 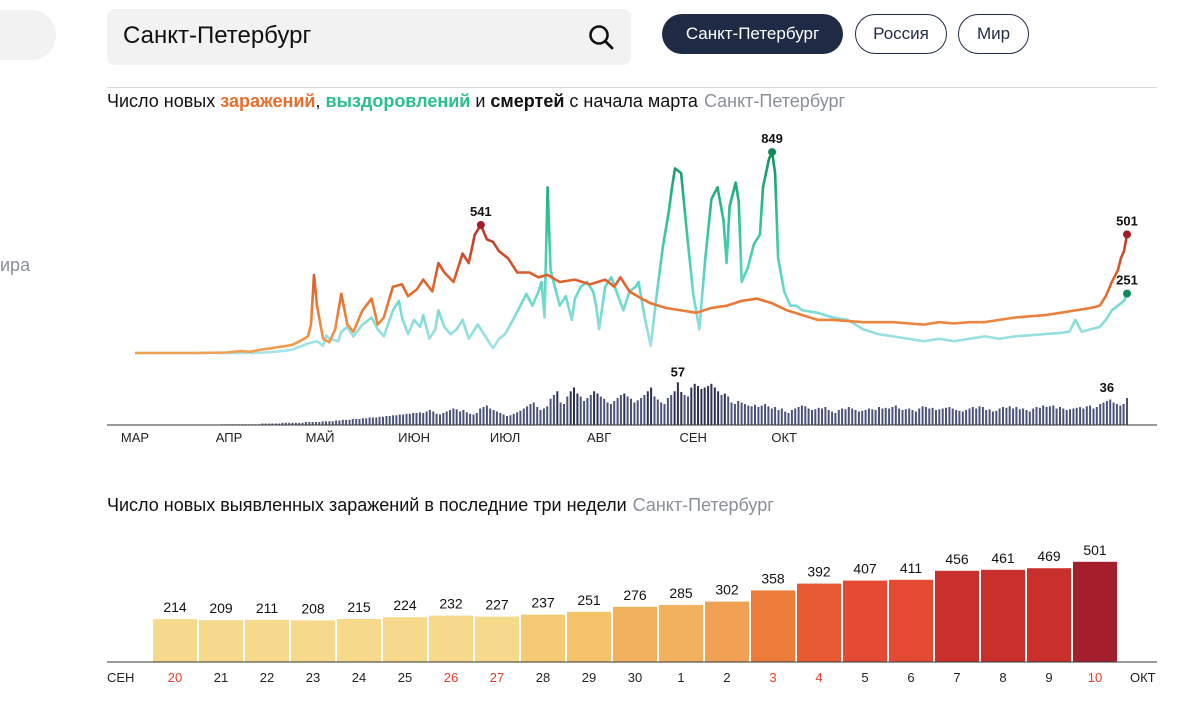 I want to click on day-bar-value: 208, so click(x=313, y=608).